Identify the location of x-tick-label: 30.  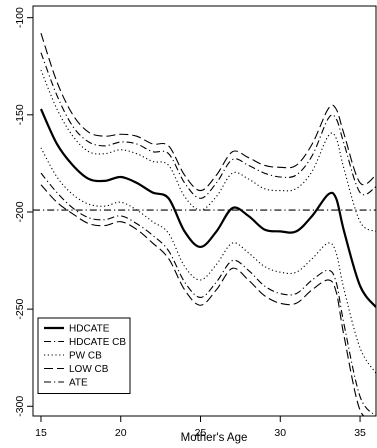
(280, 433).